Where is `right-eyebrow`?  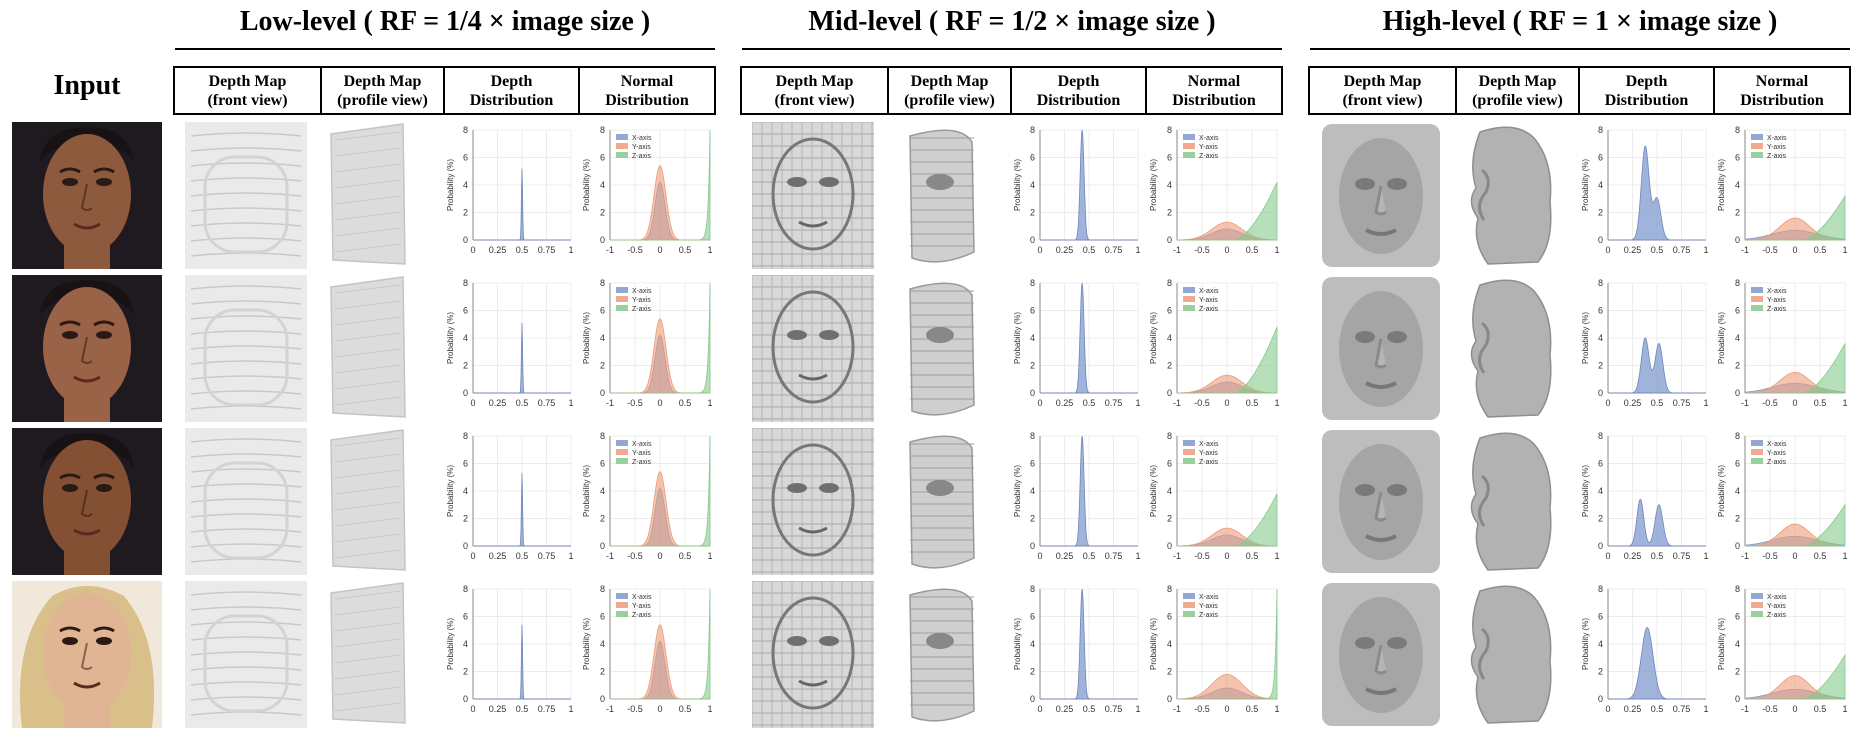
right-eyebrow is located at coordinates (104, 323).